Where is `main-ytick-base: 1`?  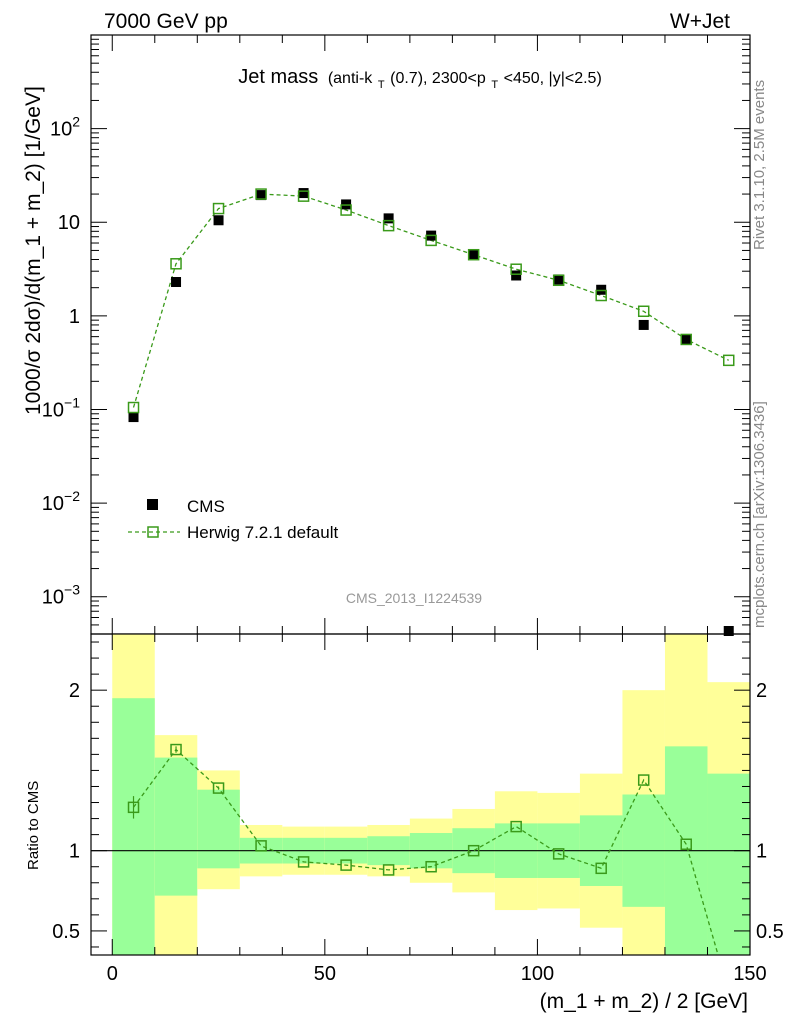 main-ytick-base: 1 is located at coordinates (74, 317).